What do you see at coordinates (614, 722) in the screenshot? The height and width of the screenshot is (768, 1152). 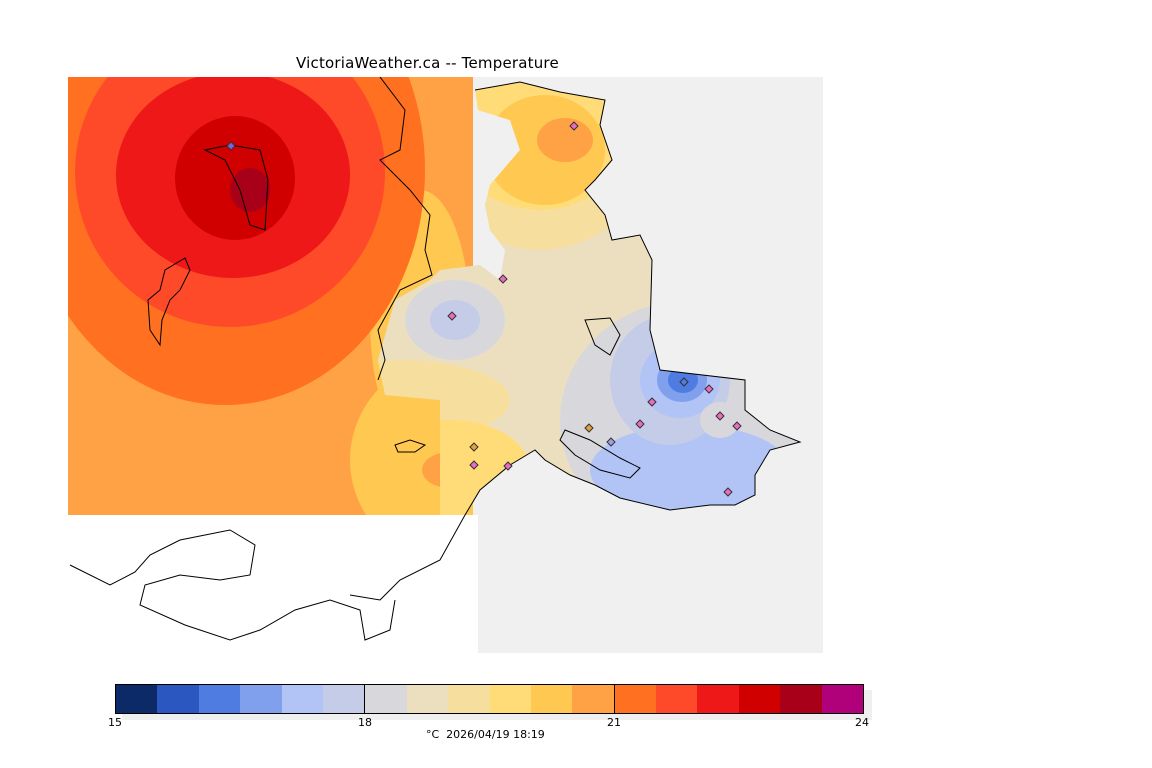 I see `colorbar-tick: 21` at bounding box center [614, 722].